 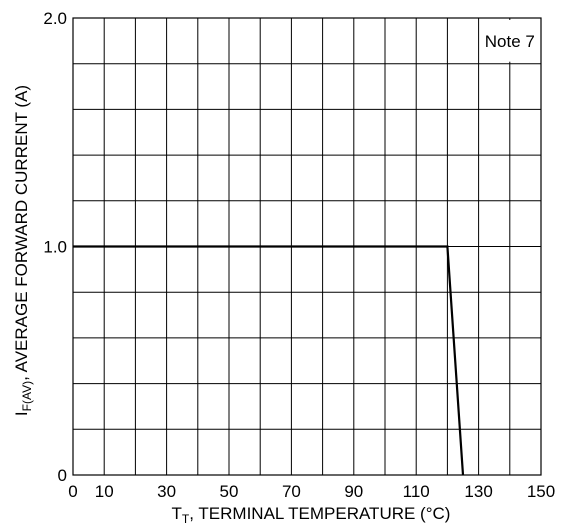 What do you see at coordinates (541, 491) in the screenshot?
I see `x-tick-label: 150` at bounding box center [541, 491].